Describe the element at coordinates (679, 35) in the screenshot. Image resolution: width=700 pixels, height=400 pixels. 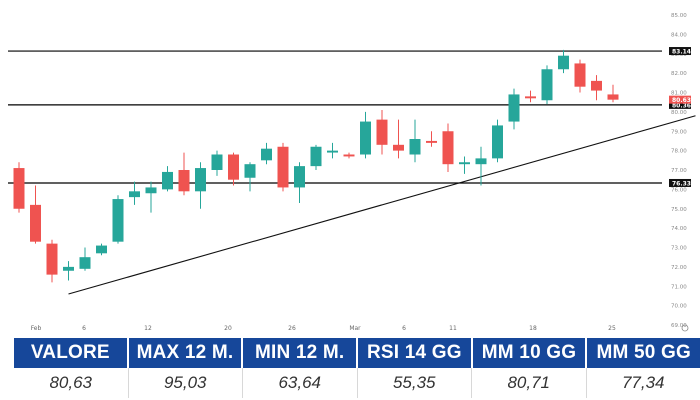
I see `y-tick-label: 84.00` at that location.